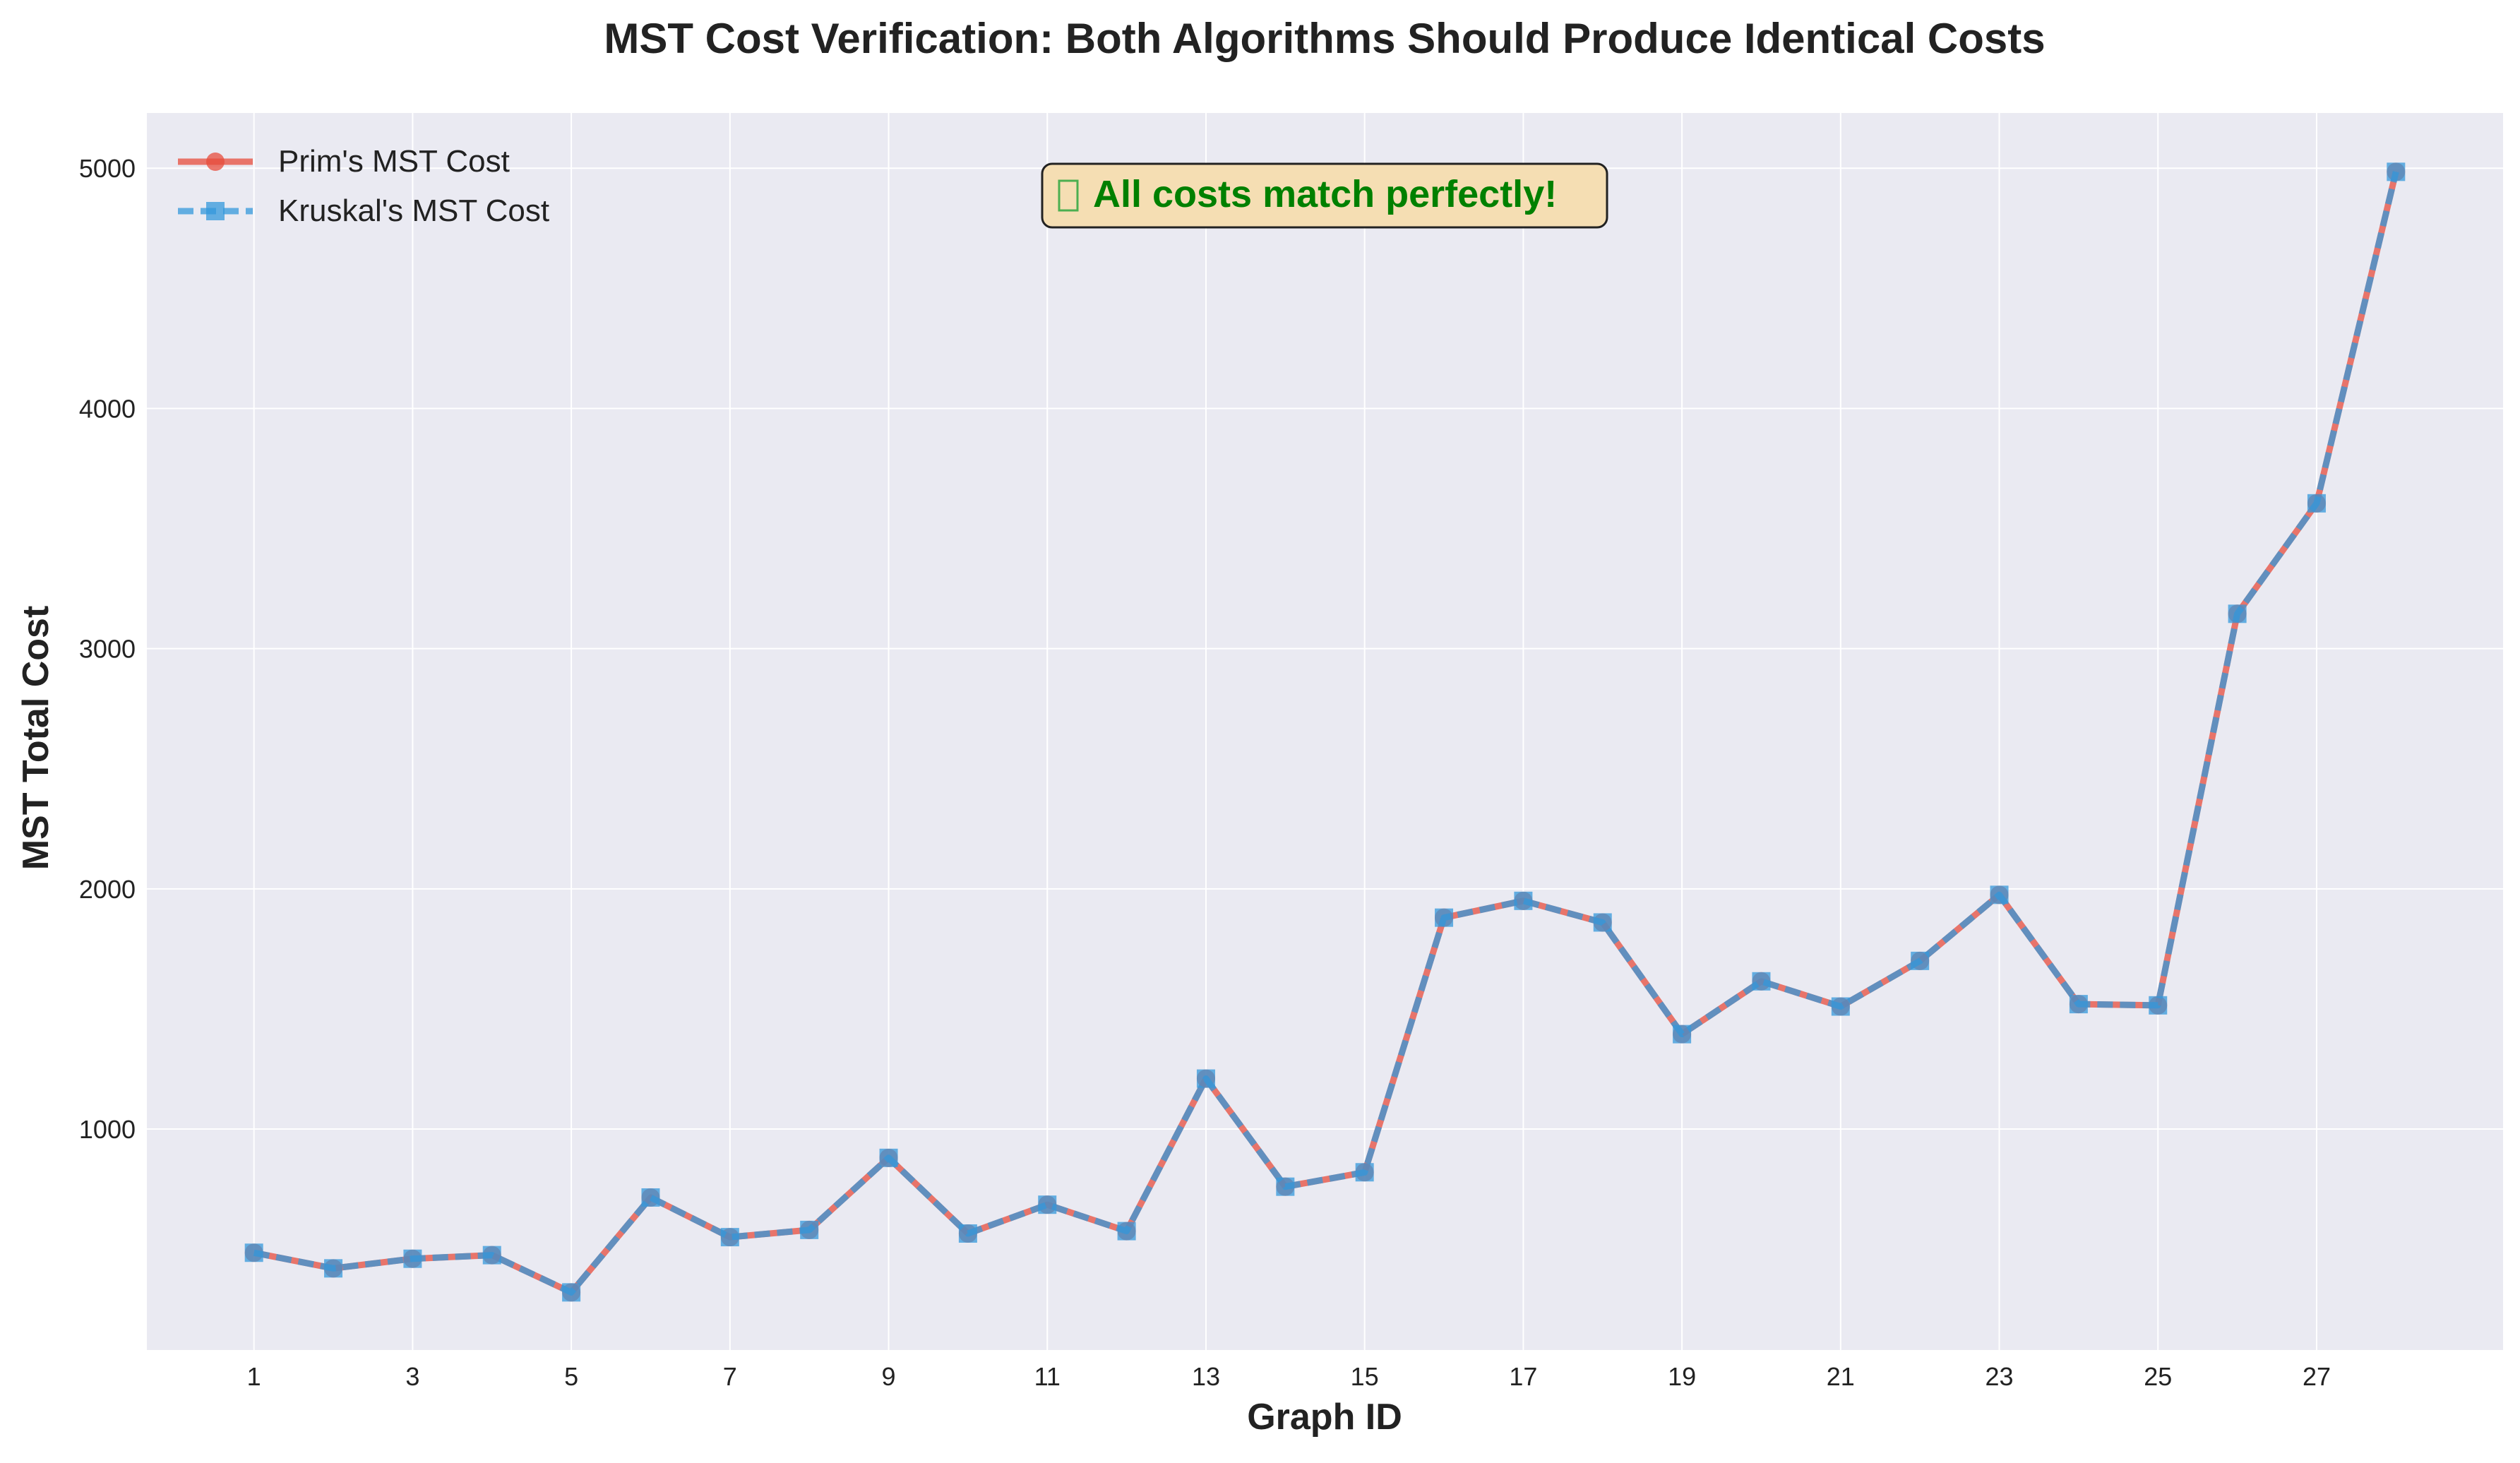  I want to click on x-tick-label: 15, so click(1365, 1376).